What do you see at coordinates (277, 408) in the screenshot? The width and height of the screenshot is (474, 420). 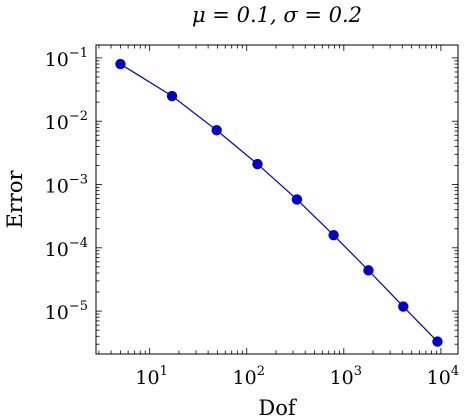 I see `x-axis-label: Dof` at bounding box center [277, 408].